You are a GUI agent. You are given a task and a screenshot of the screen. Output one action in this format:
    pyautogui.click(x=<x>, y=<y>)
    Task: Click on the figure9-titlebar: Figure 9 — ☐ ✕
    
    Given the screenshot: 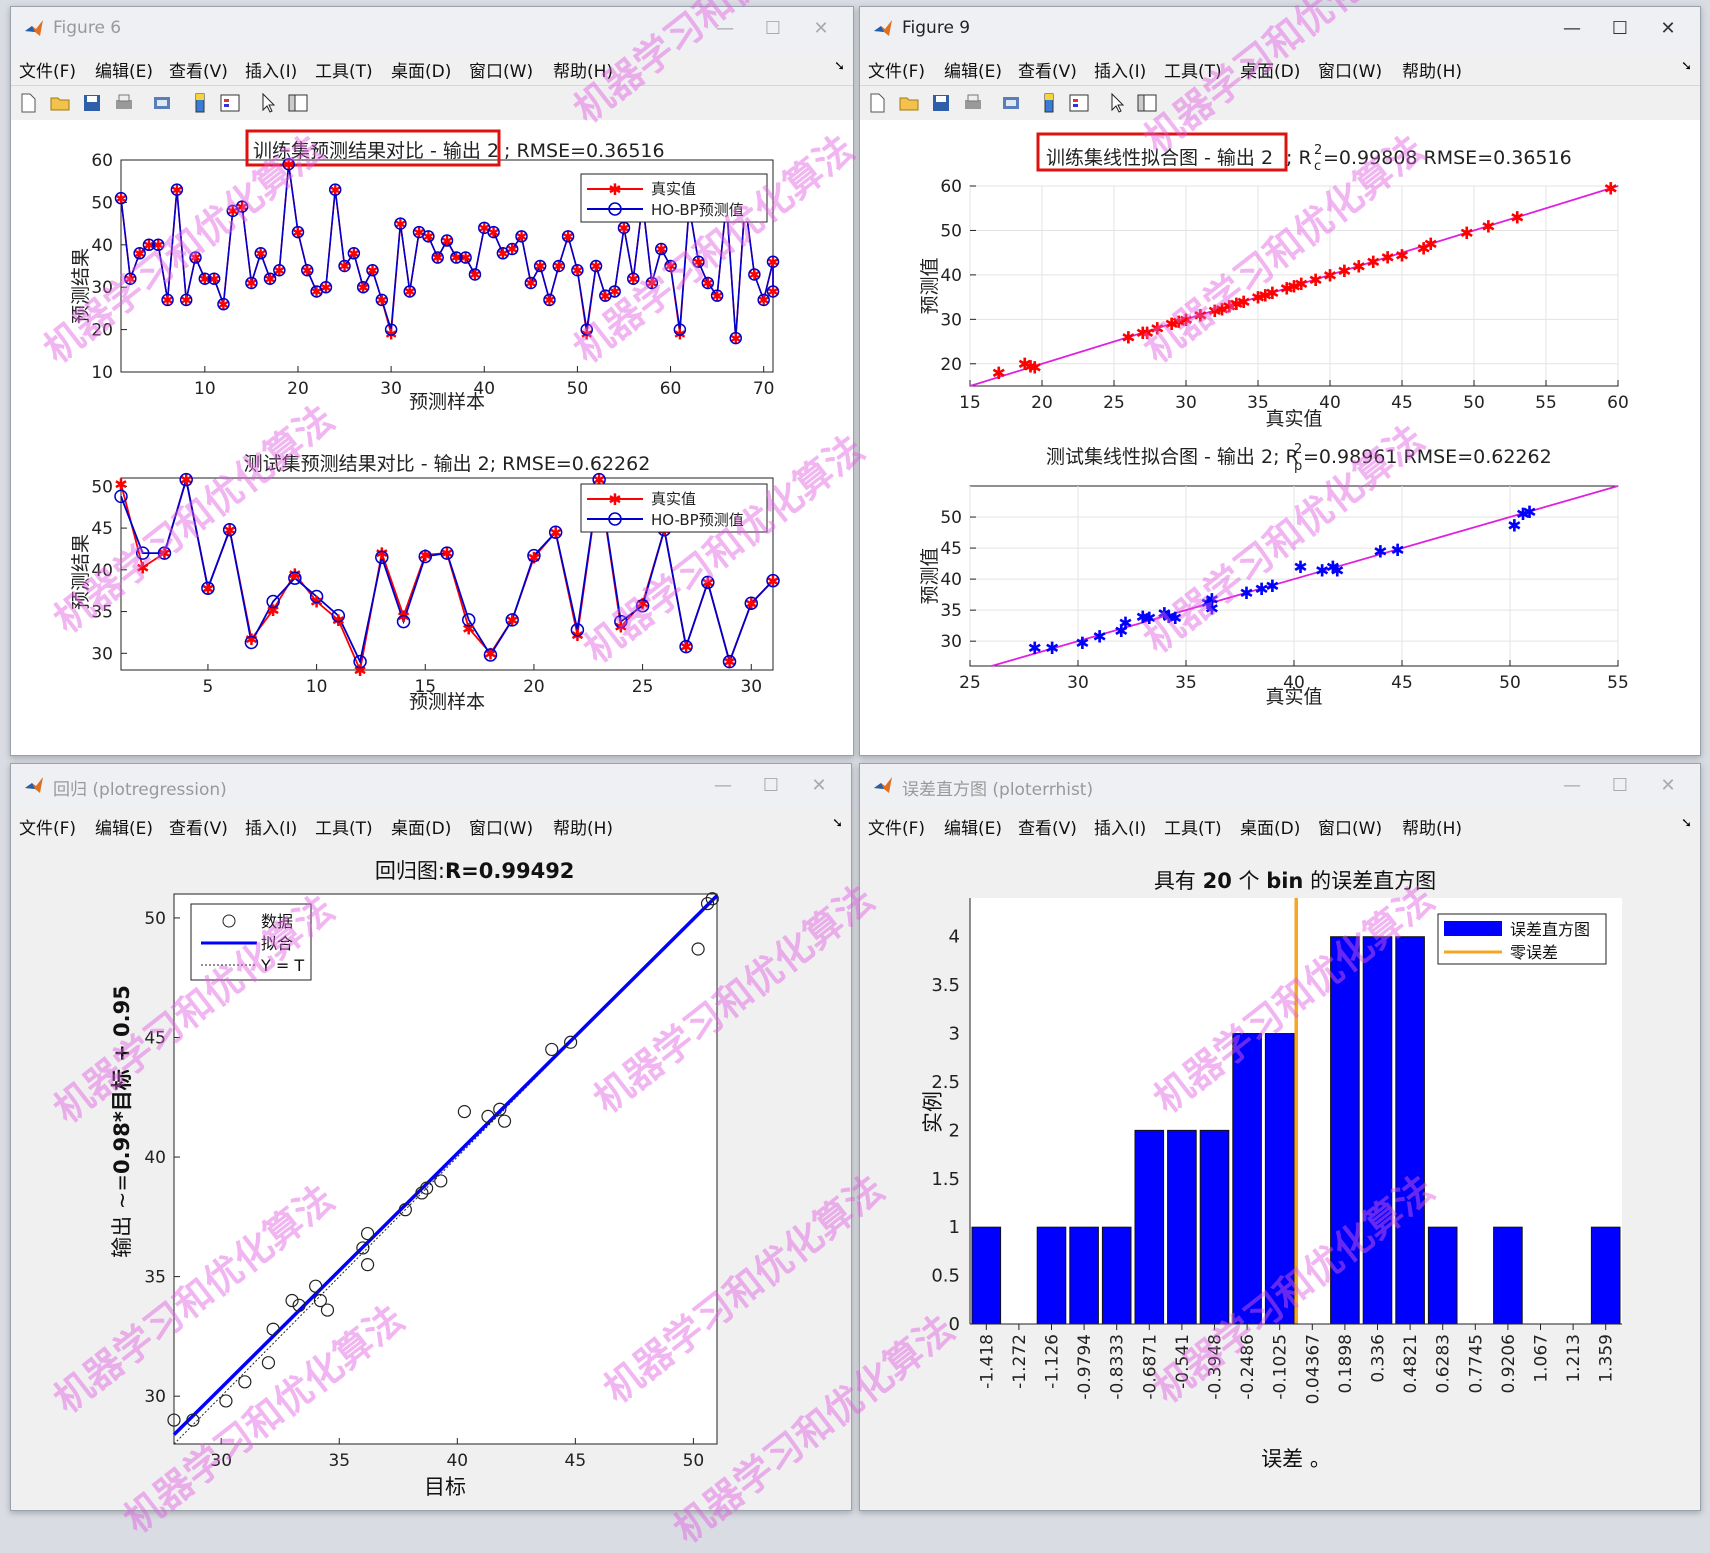 What is the action you would take?
    pyautogui.click(x=1280, y=29)
    